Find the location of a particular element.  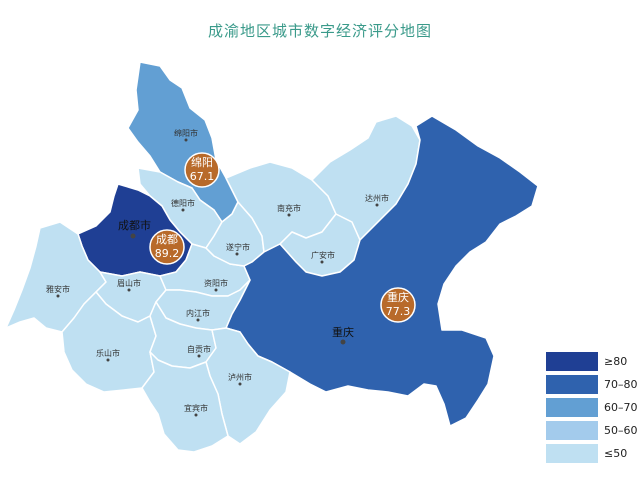

label-ziyang: 资阳市 is located at coordinates (216, 283).